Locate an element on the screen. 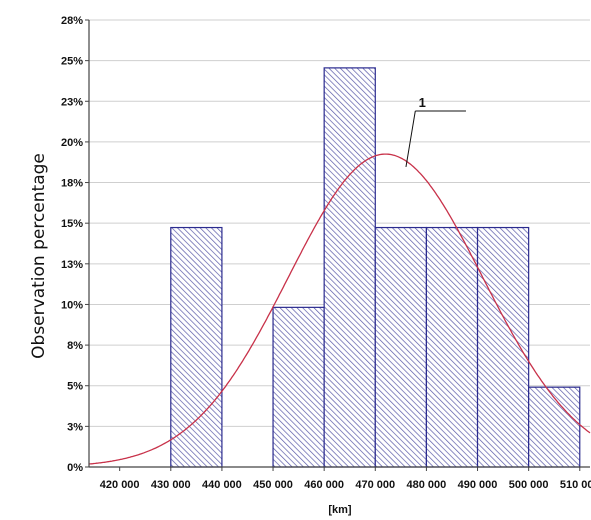 The height and width of the screenshot is (520, 591). y-tick-label: 5% is located at coordinates (75, 387).